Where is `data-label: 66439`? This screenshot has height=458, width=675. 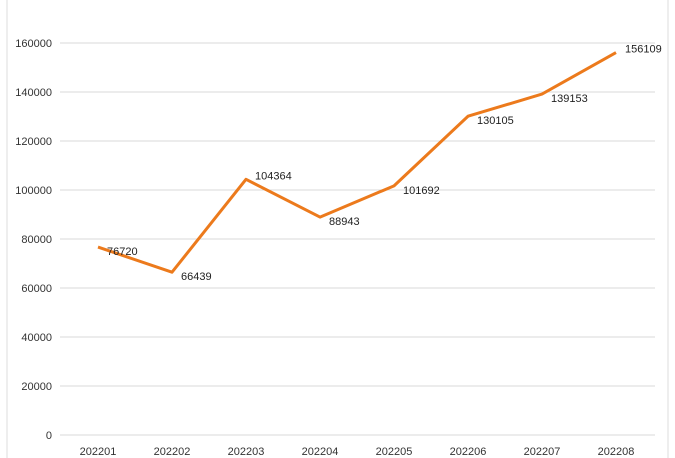
data-label: 66439 is located at coordinates (196, 277).